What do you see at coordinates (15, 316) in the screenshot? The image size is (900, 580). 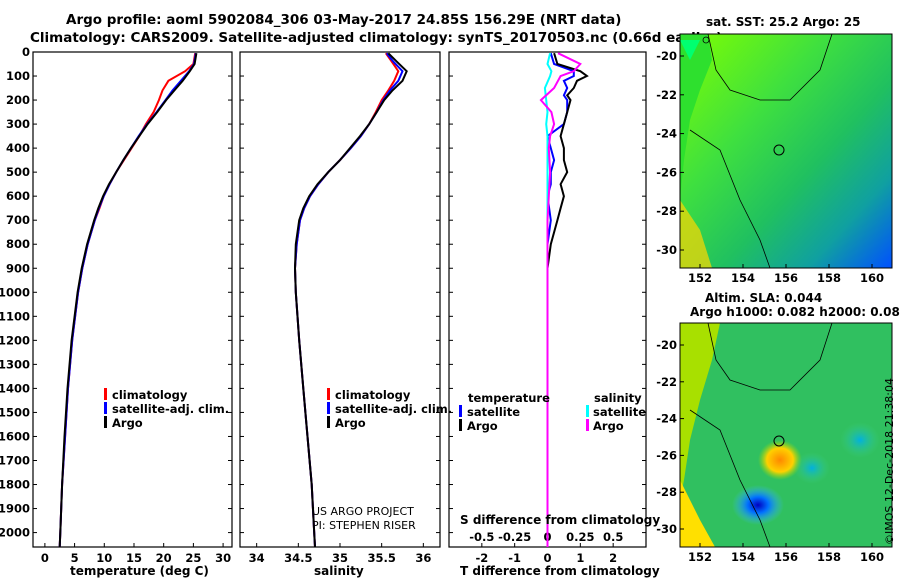 I see `pressure-tick-label: 1100` at bounding box center [15, 316].